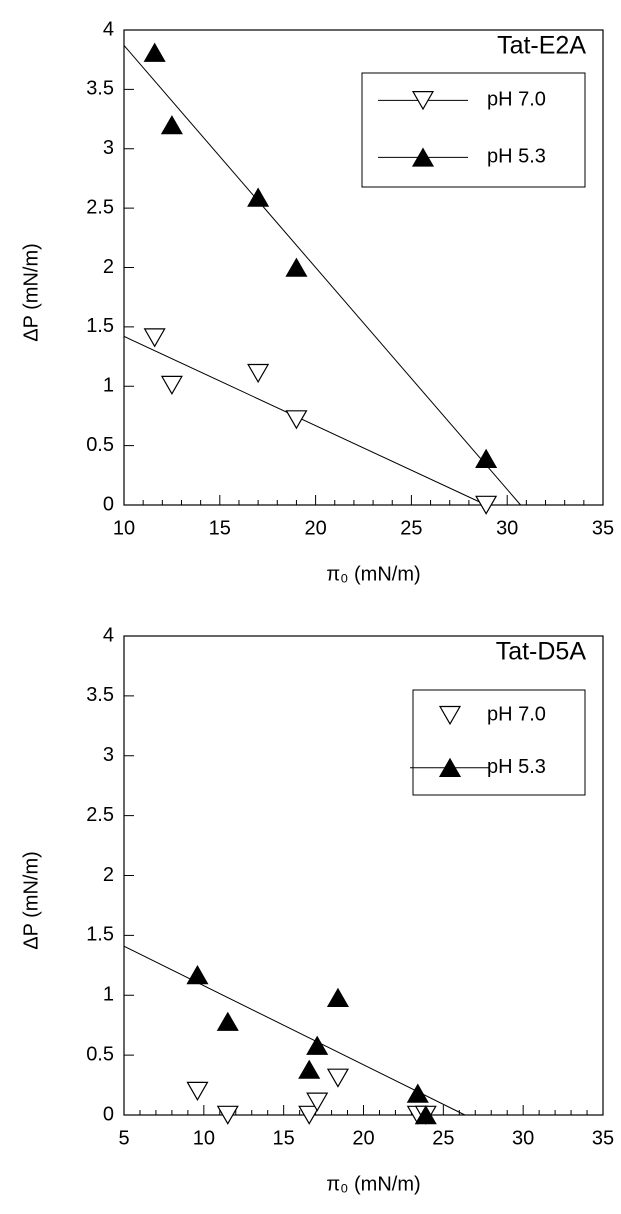  I want to click on legend-box, so click(473, 130).